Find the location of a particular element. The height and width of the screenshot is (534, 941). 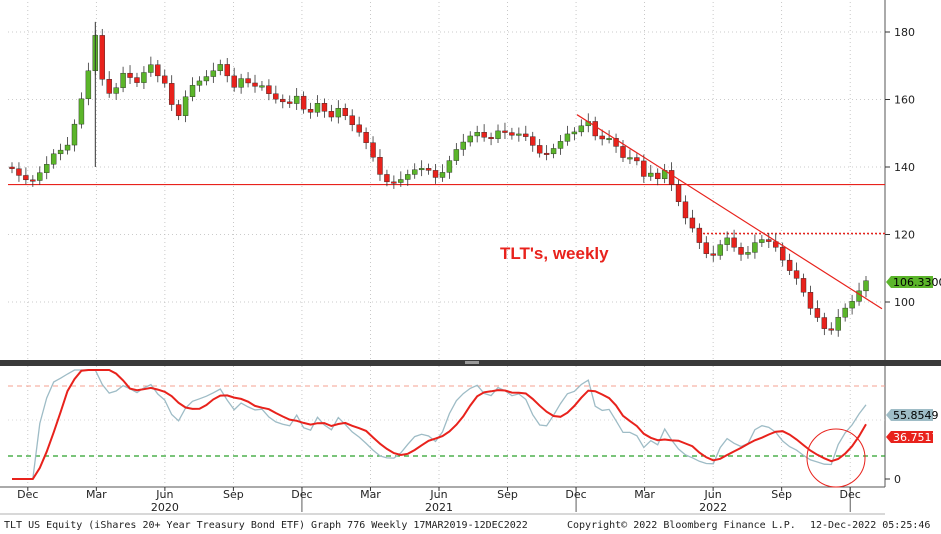

price-tick-label: 160 is located at coordinates (904, 100).